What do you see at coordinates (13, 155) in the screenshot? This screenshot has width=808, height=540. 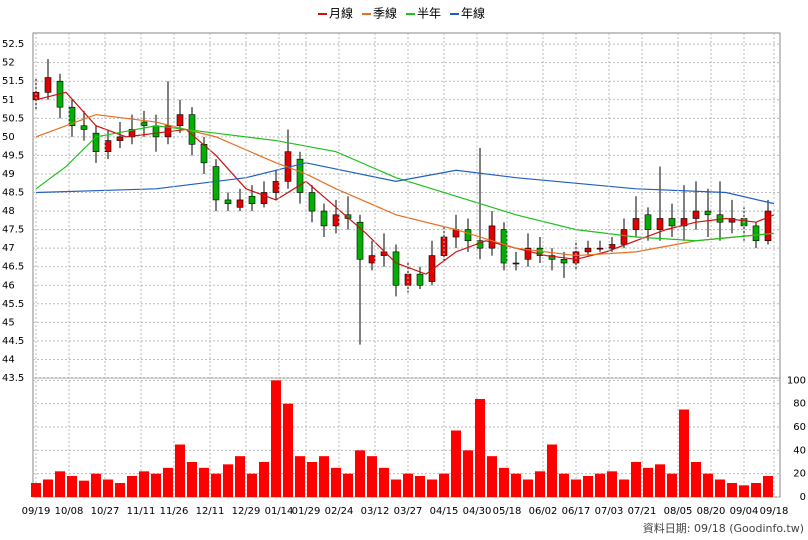 I see `y-tick-label: 49.5` at bounding box center [13, 155].